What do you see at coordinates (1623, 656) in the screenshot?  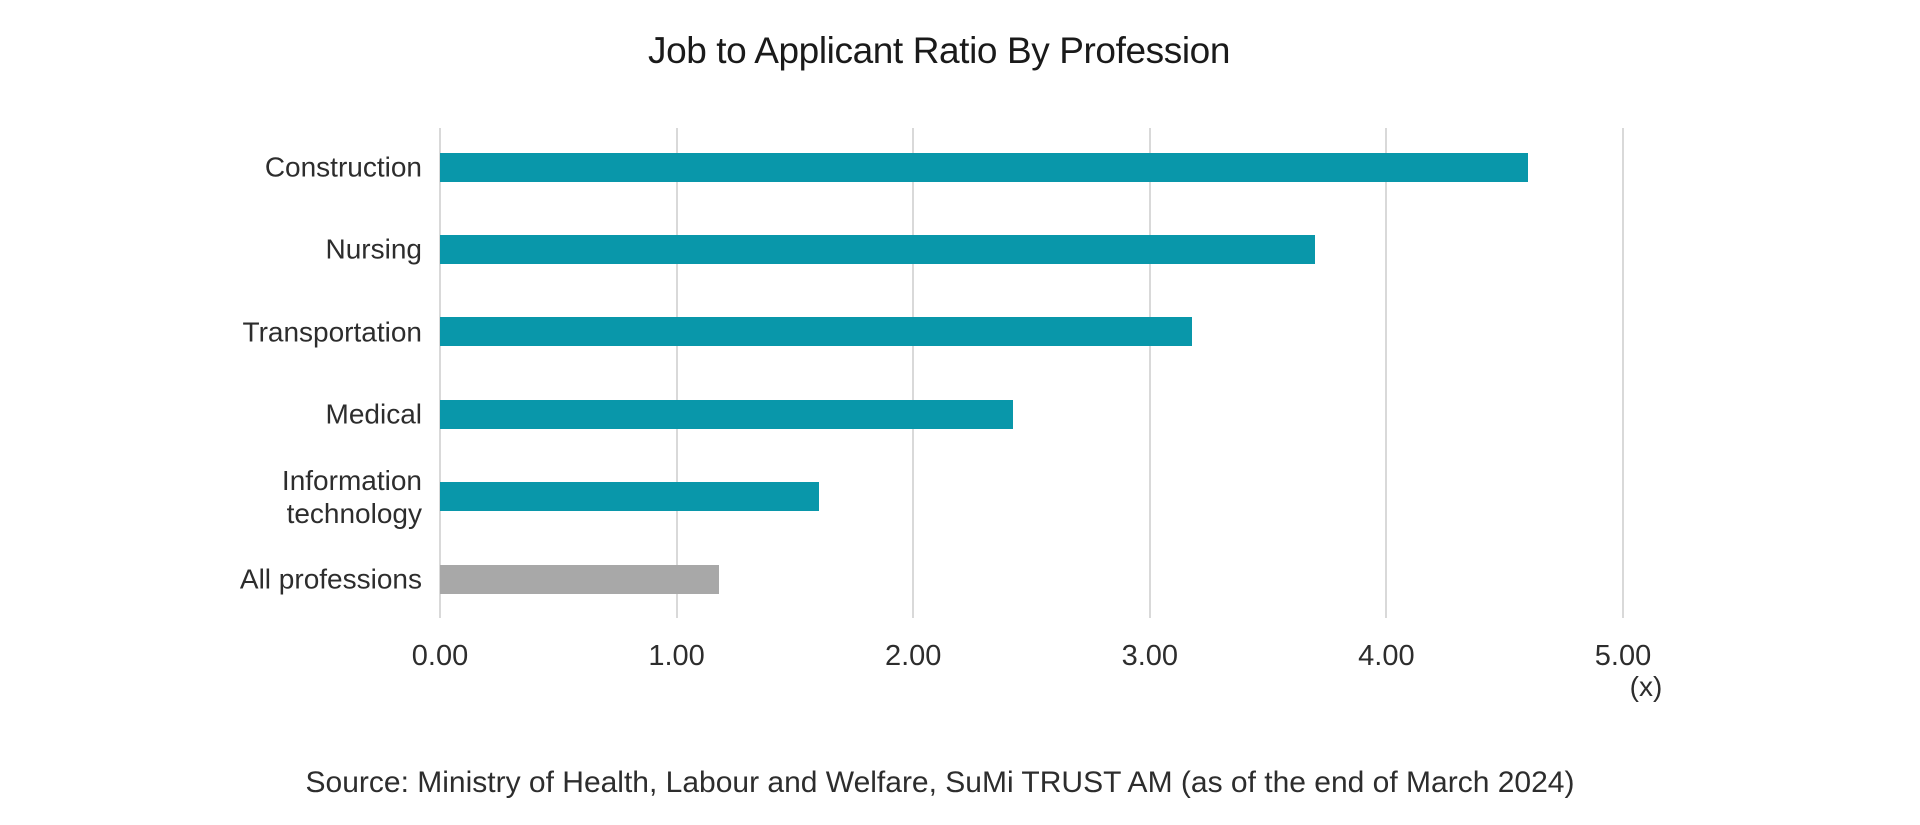 I see `x-tick-label: 5.00` at bounding box center [1623, 656].